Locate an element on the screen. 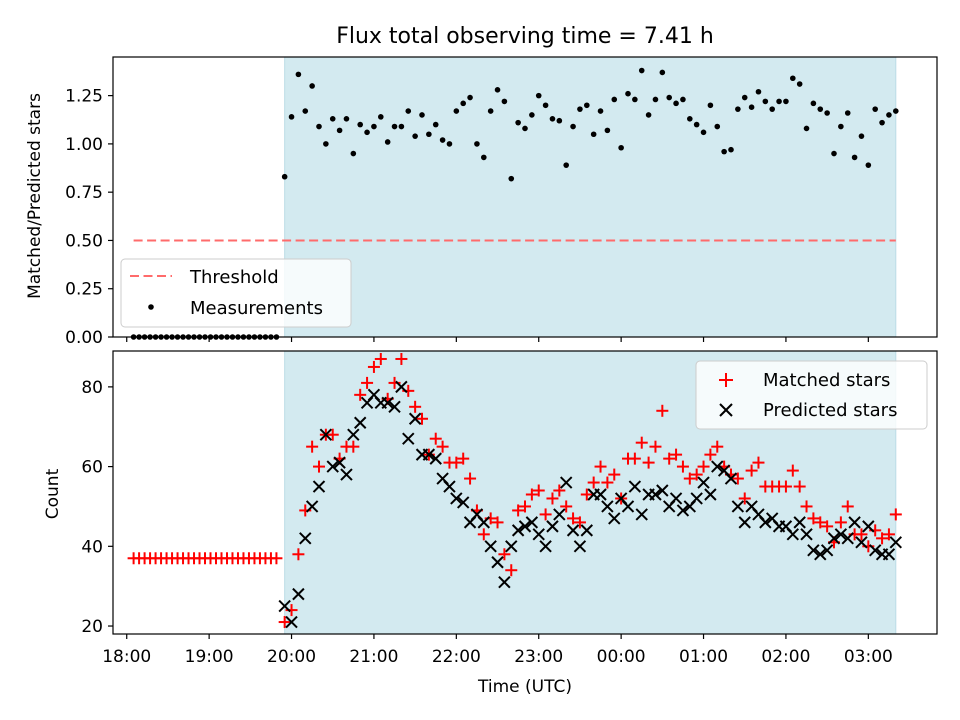 Image resolution: width=960 pixels, height=720 pixels. top-y-axis-label: Matched/Predicted stars is located at coordinates (35, 196).